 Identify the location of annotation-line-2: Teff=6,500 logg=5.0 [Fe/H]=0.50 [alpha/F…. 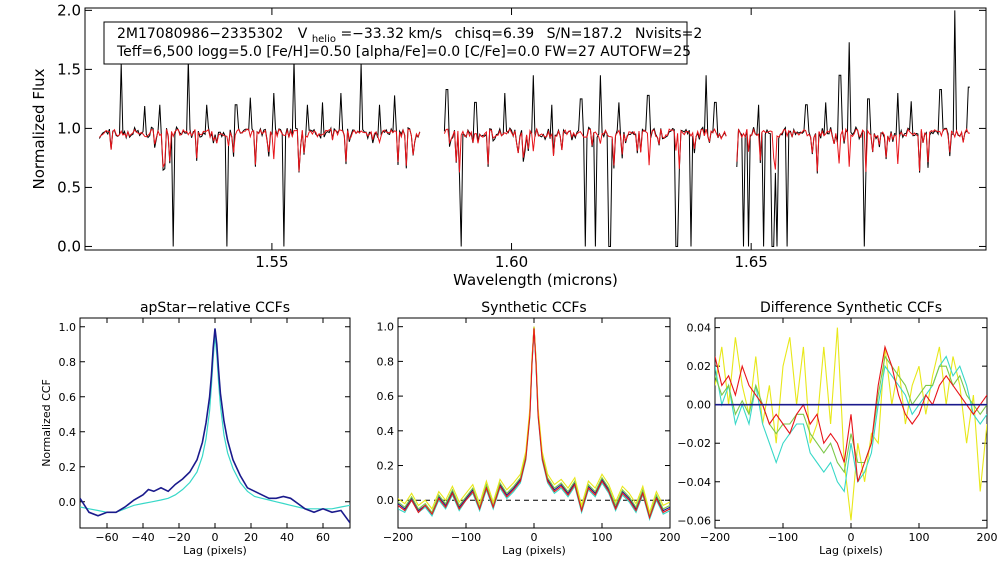
(403, 52).